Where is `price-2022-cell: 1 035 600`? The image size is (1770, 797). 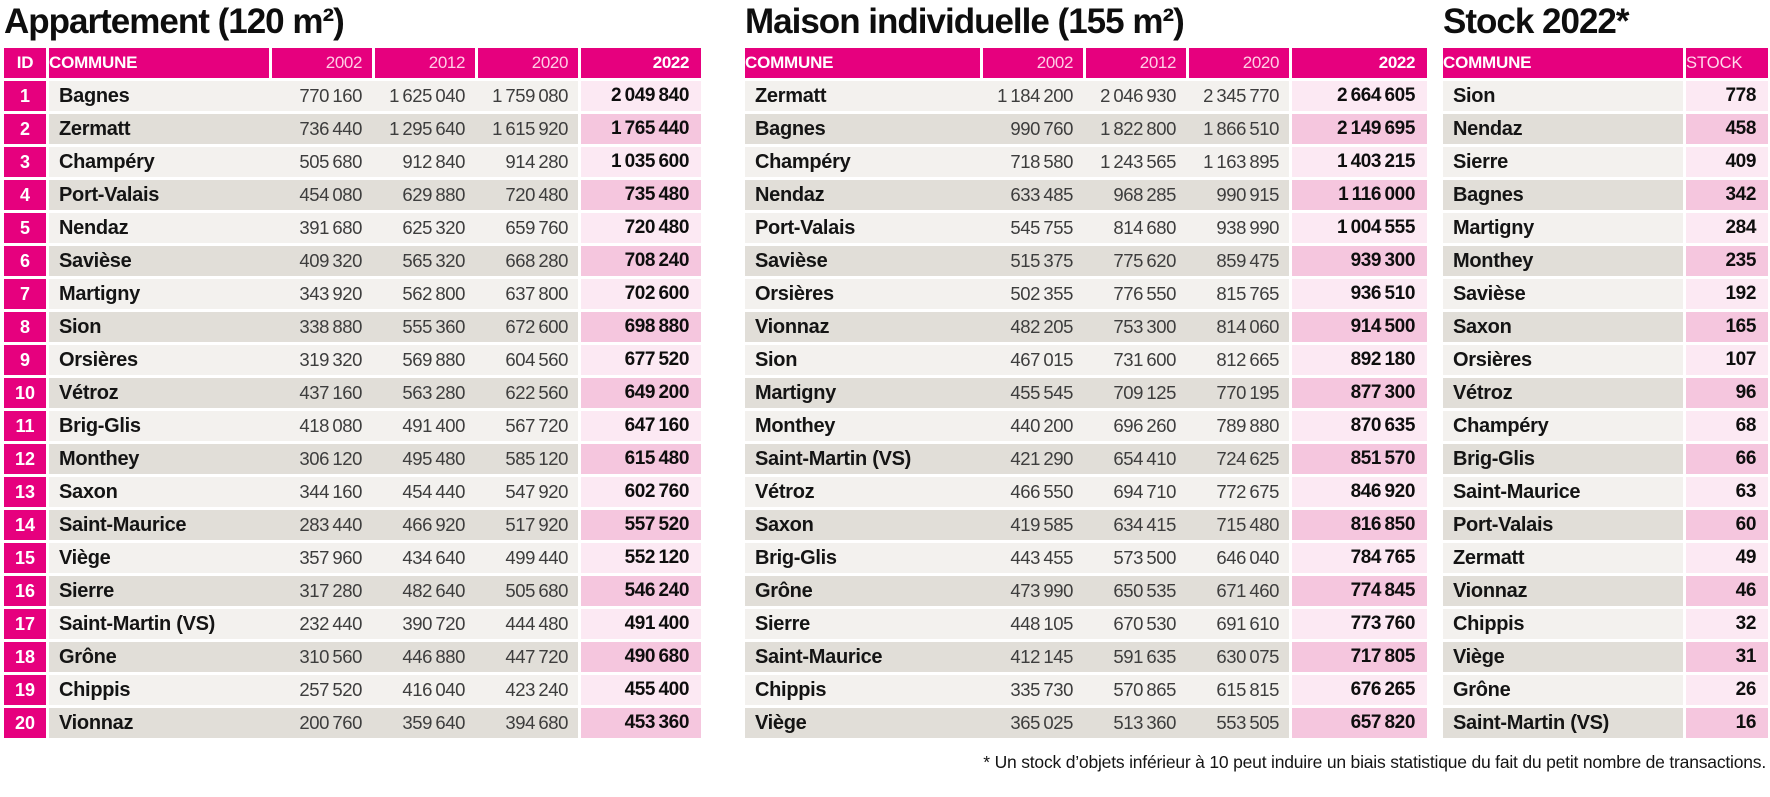 price-2022-cell: 1 035 600 is located at coordinates (641, 162).